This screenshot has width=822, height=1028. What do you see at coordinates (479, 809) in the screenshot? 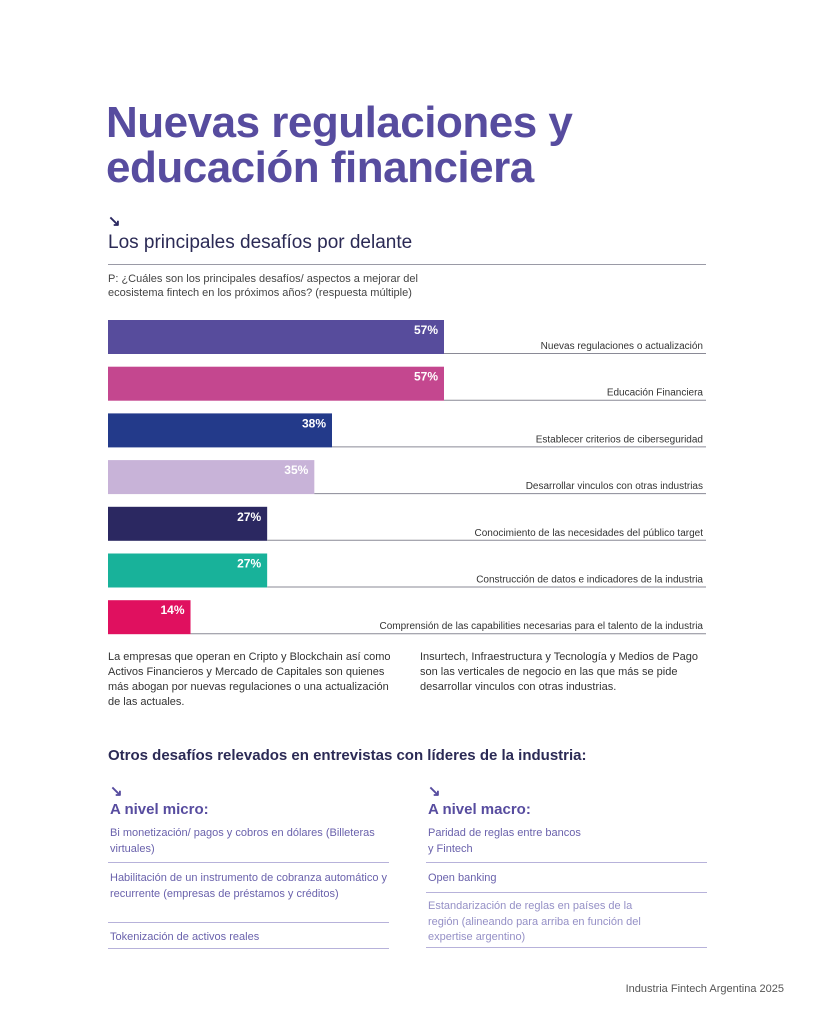
I see `macro-title: A nivel macro:` at bounding box center [479, 809].